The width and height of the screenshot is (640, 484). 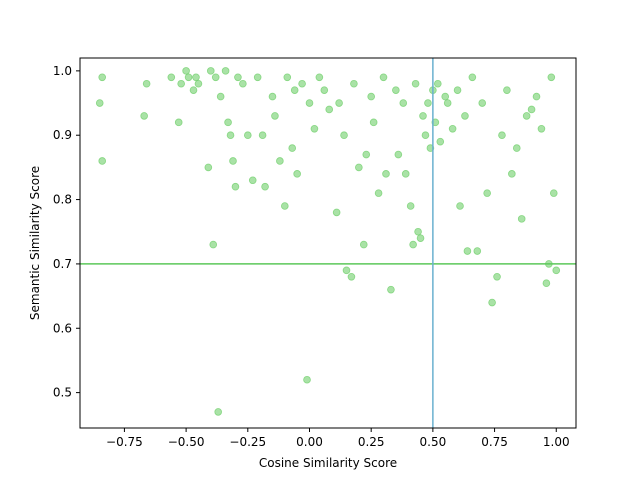 I want to click on x-tick-label: 0.00, so click(x=309, y=442).